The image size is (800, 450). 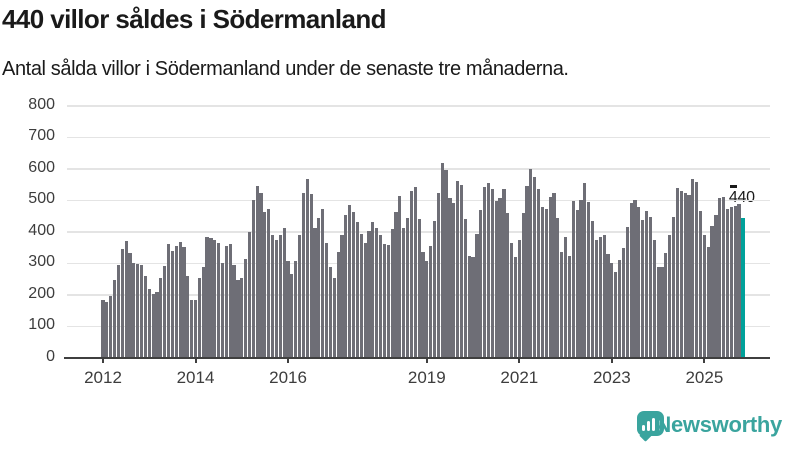 I want to click on y-axis-label-200: 200, so click(x=41, y=293).